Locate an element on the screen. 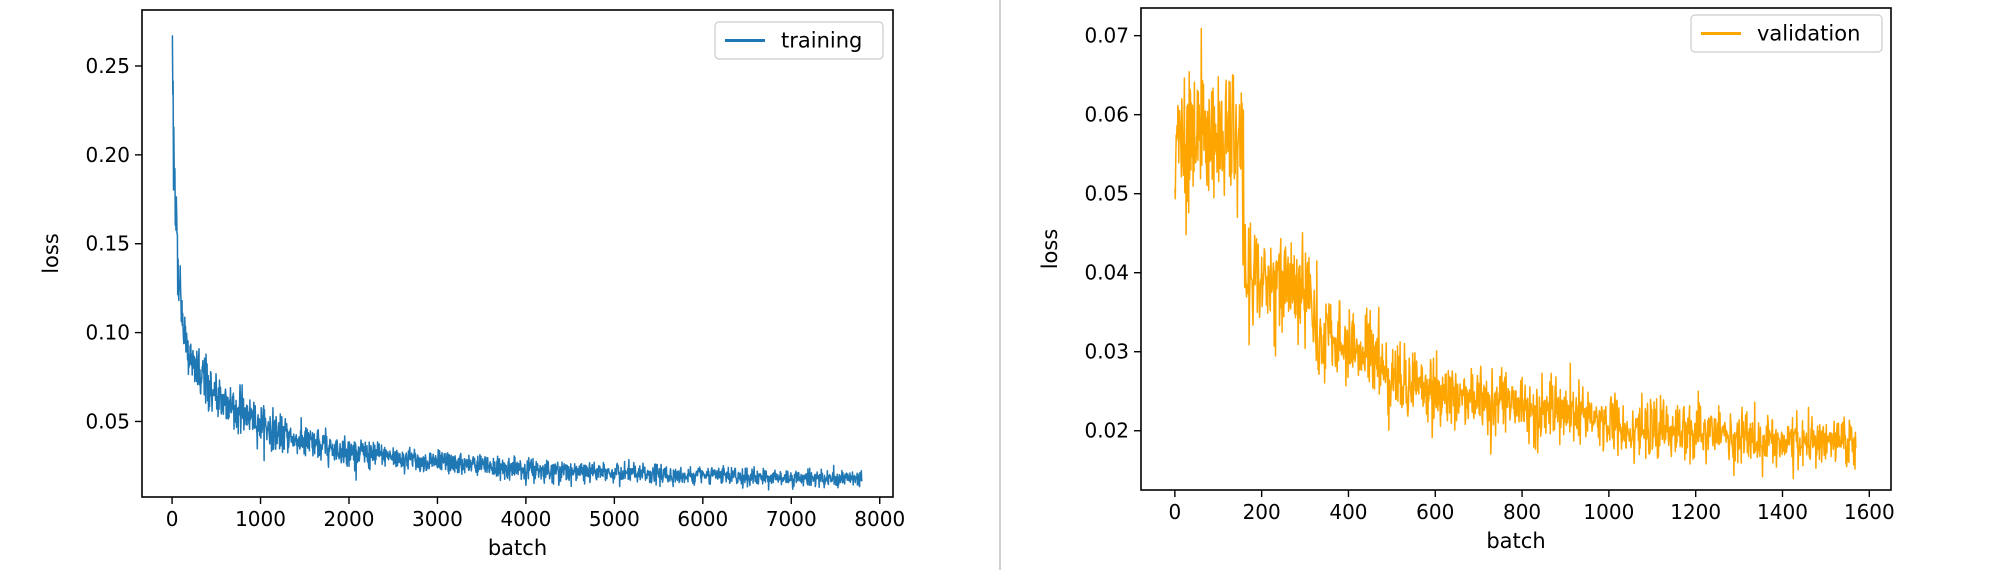 Image resolution: width=2000 pixels, height=570 pixels. x-tick-label: 400 is located at coordinates (1348, 512).